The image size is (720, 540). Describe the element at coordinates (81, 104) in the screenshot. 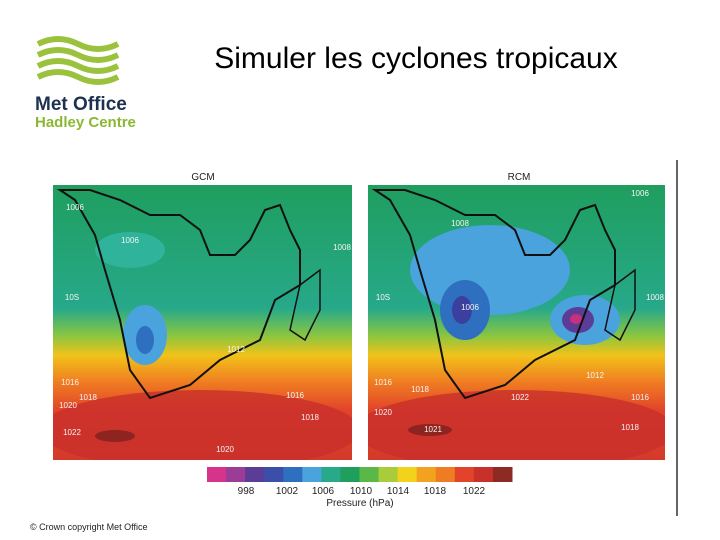

I see `logo-name: Met Office` at that location.